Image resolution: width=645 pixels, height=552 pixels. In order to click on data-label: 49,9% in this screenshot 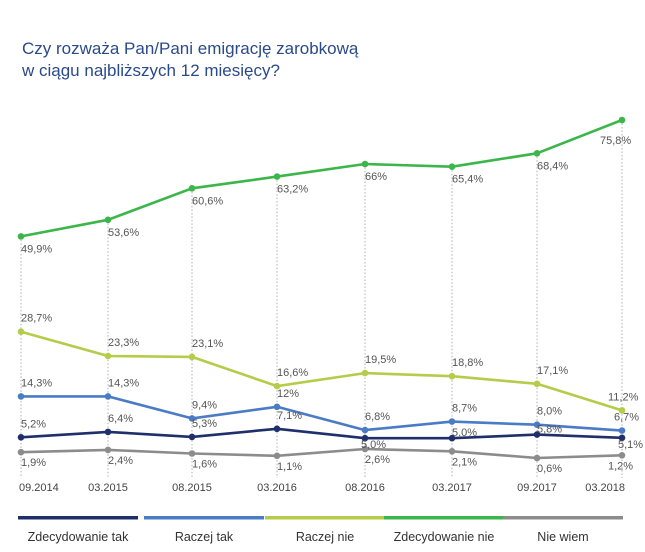, I will do `click(36, 249)`.